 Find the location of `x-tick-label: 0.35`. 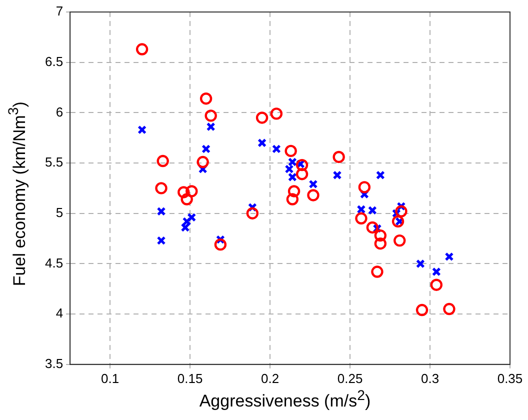

x-tick-label: 0.35 is located at coordinates (510, 378).